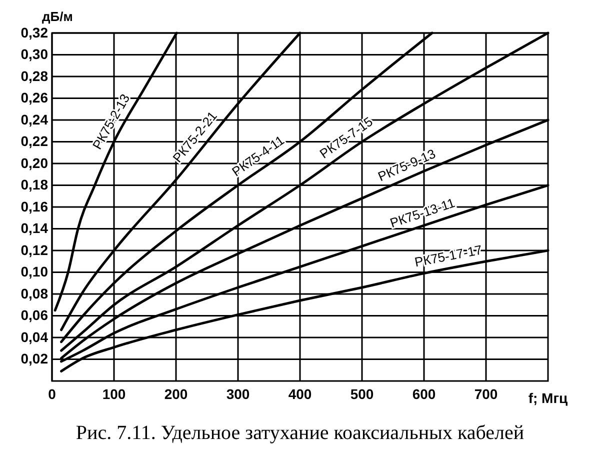  Describe the element at coordinates (34, 54) in the screenshot. I see `y-tick-label: 0,30` at that location.